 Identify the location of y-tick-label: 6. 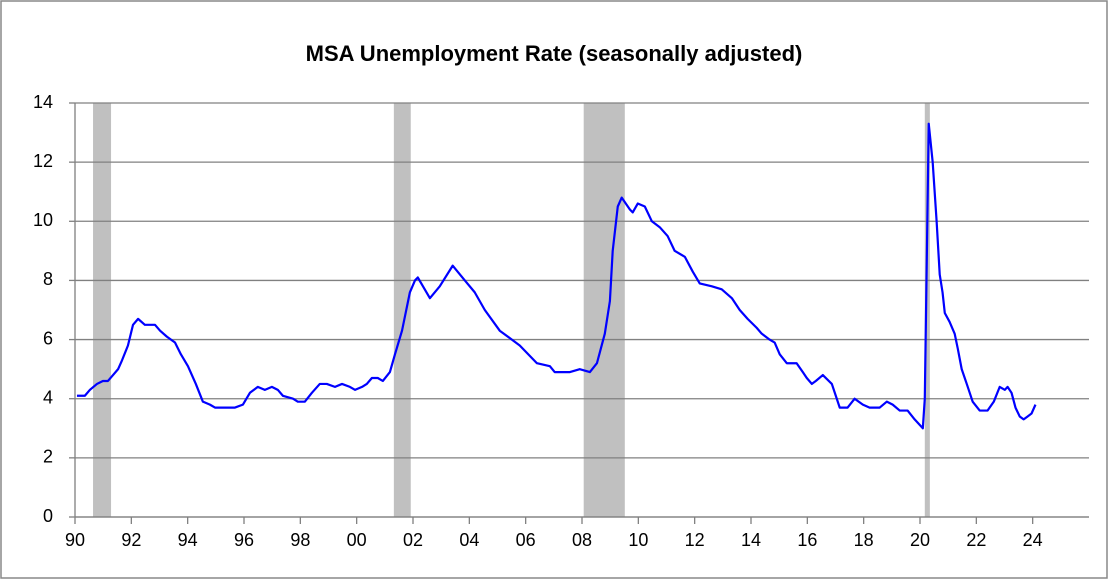
(48, 338).